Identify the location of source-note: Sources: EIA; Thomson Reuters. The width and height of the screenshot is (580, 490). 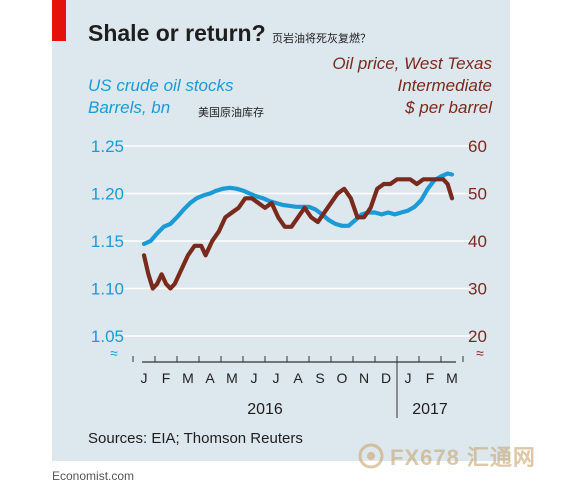
(195, 438).